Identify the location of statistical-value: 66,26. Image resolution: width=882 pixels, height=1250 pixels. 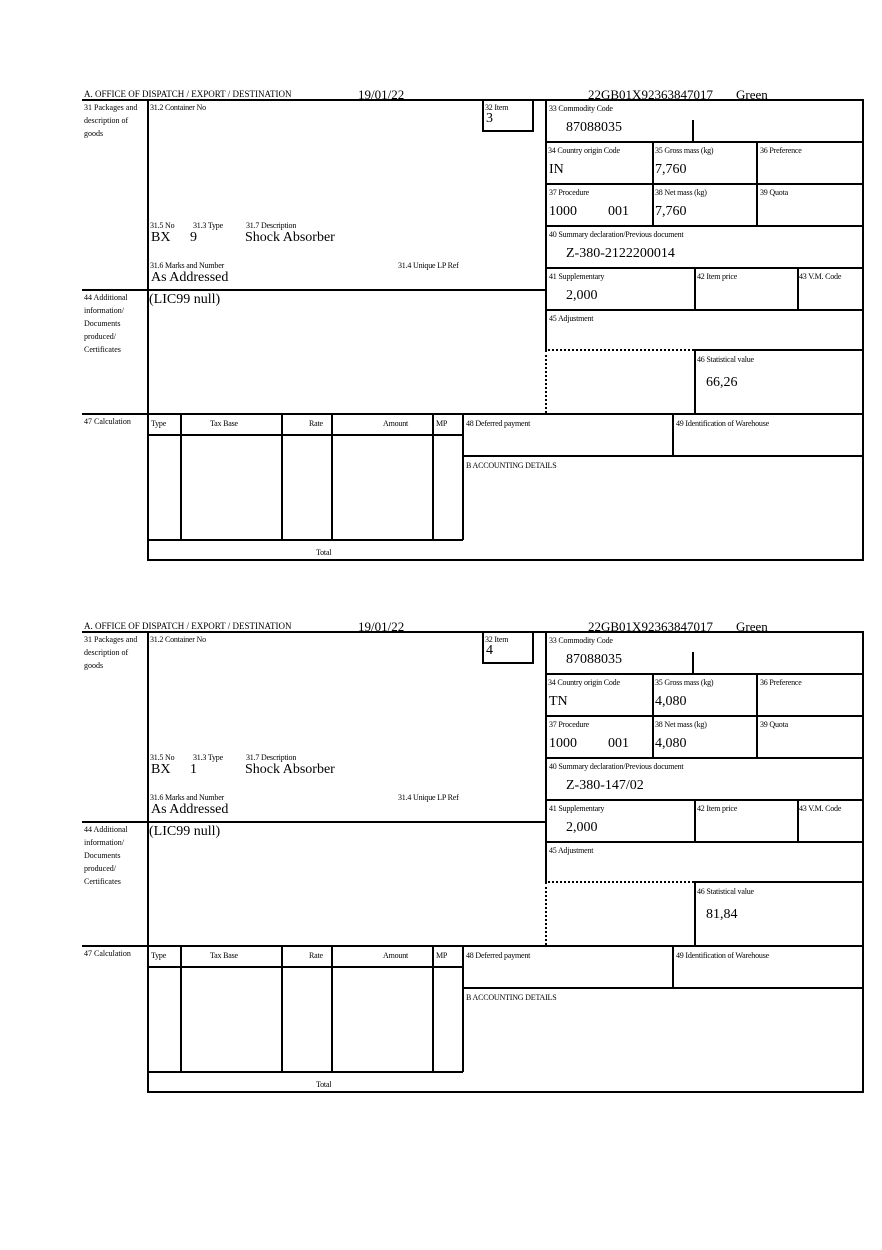
(722, 382).